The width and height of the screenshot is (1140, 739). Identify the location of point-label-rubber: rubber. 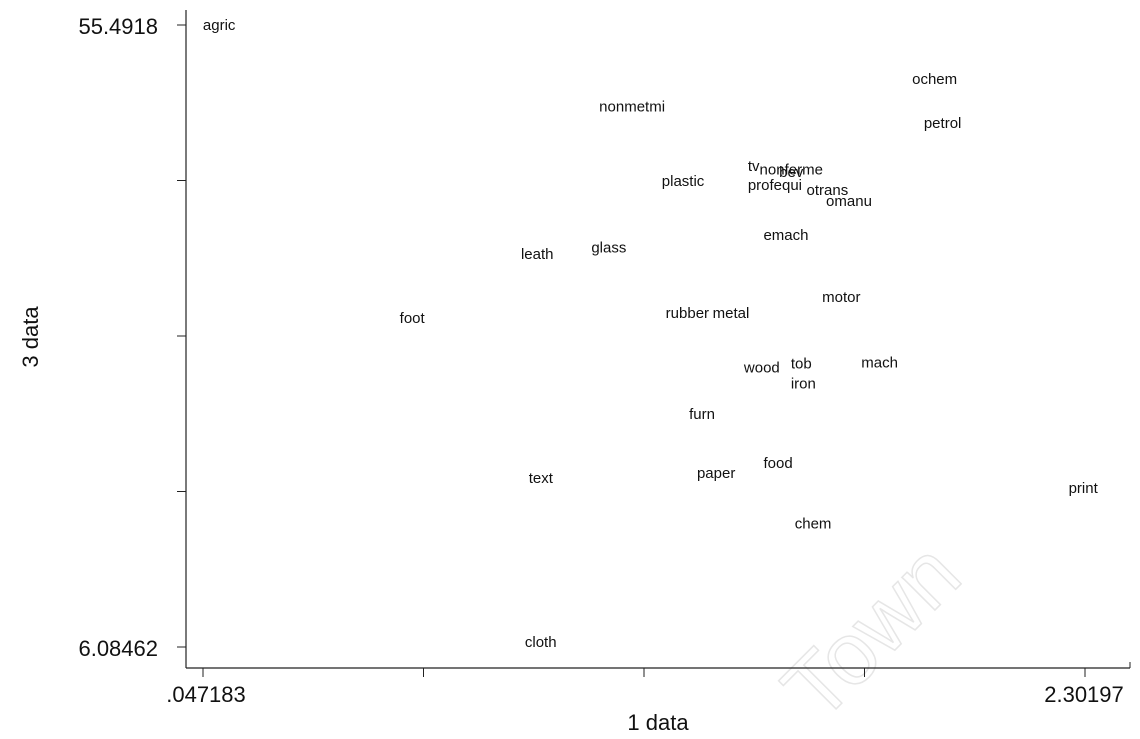
(687, 313).